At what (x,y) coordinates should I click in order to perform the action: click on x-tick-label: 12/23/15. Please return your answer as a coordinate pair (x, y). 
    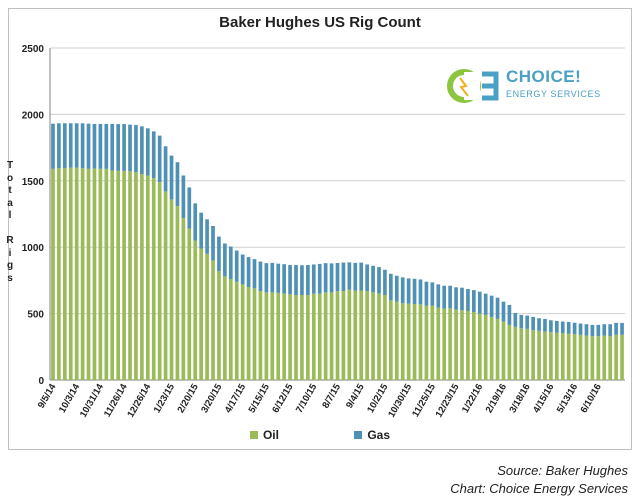
    Looking at the image, I should click on (448, 400).